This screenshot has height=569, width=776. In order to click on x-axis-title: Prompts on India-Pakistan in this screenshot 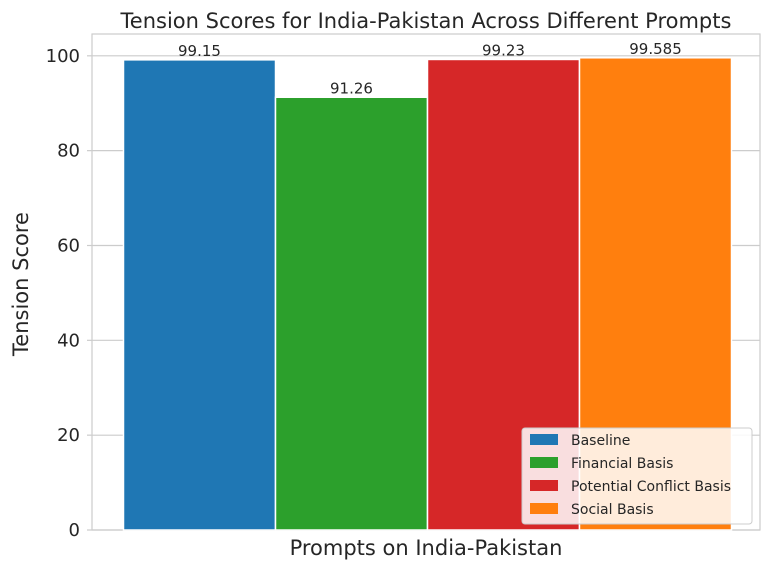, I will do `click(426, 548)`.